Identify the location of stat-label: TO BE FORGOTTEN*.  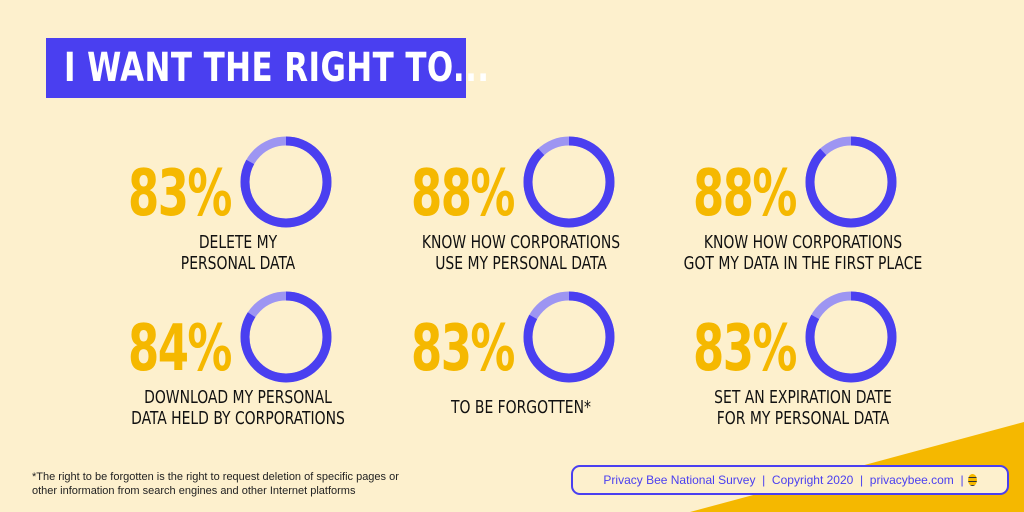
(521, 407).